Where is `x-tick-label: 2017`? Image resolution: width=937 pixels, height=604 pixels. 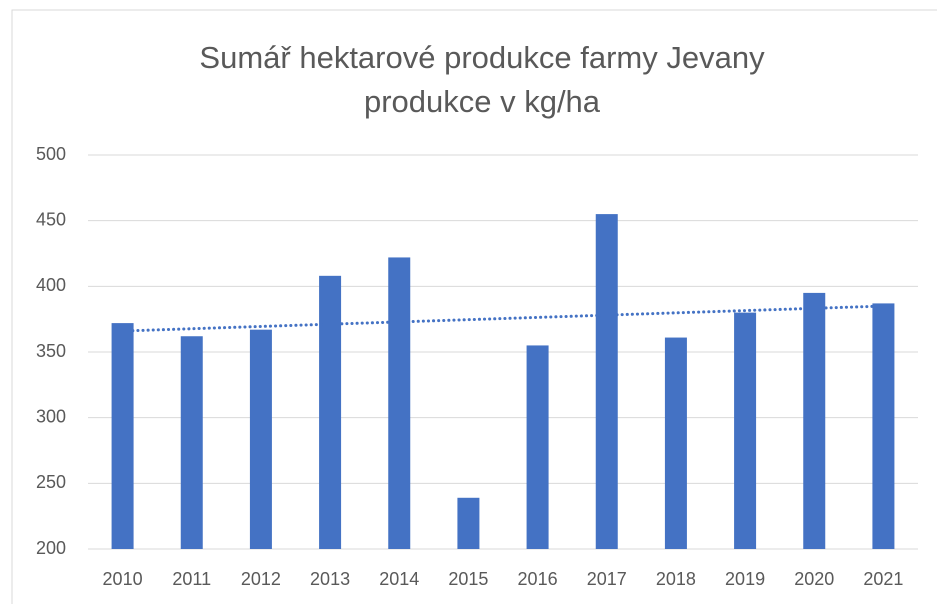 x-tick-label: 2017 is located at coordinates (607, 579).